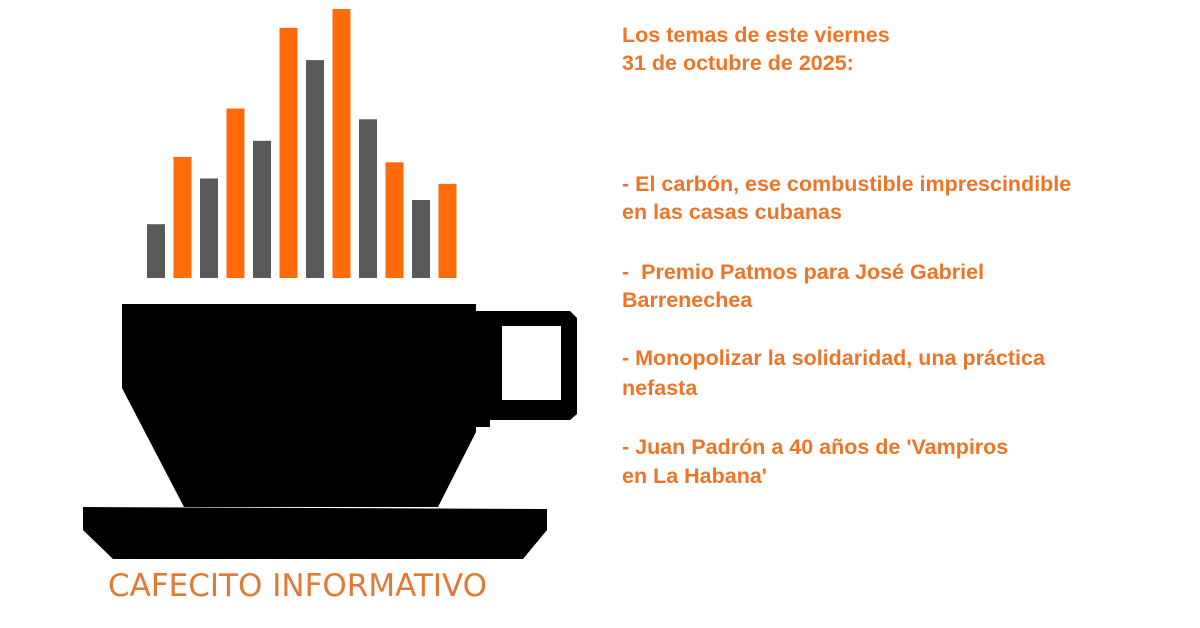  I want to click on heading-line-2: 31 de octubre de 2025:, so click(738, 63).